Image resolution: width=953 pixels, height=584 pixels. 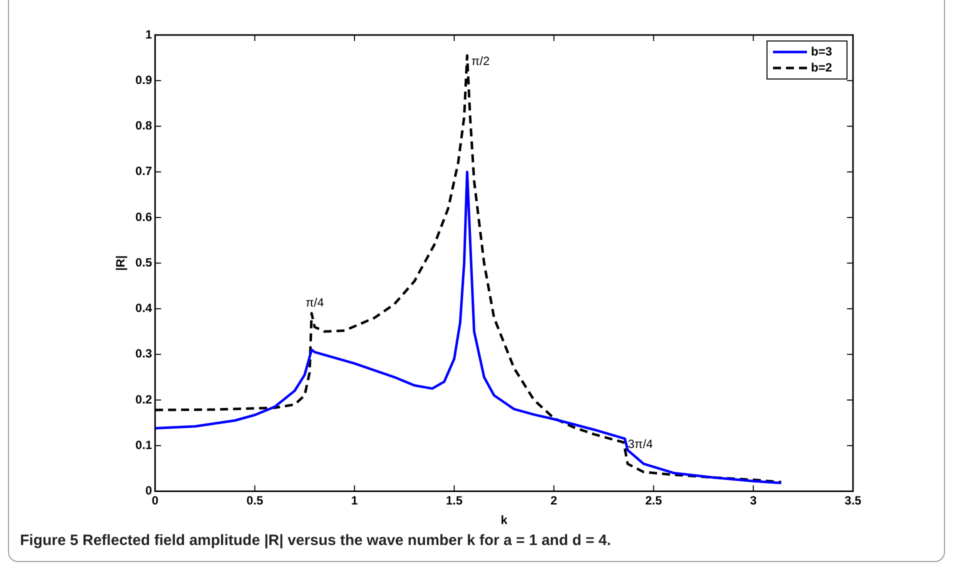 What do you see at coordinates (143, 217) in the screenshot?
I see `y-tick-label: 0.6` at bounding box center [143, 217].